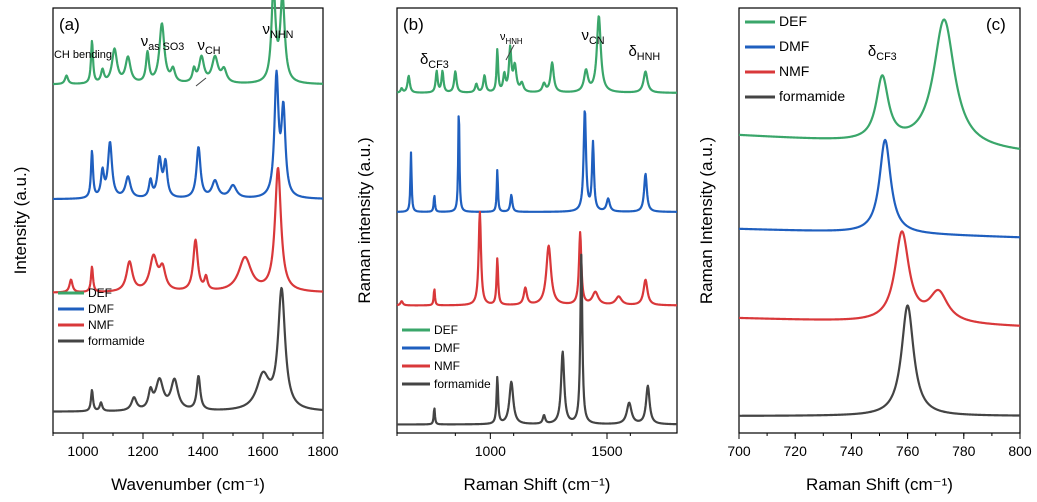 The width and height of the screenshot is (1037, 502). I want to click on legend-label-formamide-b: formamide, so click(462, 384).